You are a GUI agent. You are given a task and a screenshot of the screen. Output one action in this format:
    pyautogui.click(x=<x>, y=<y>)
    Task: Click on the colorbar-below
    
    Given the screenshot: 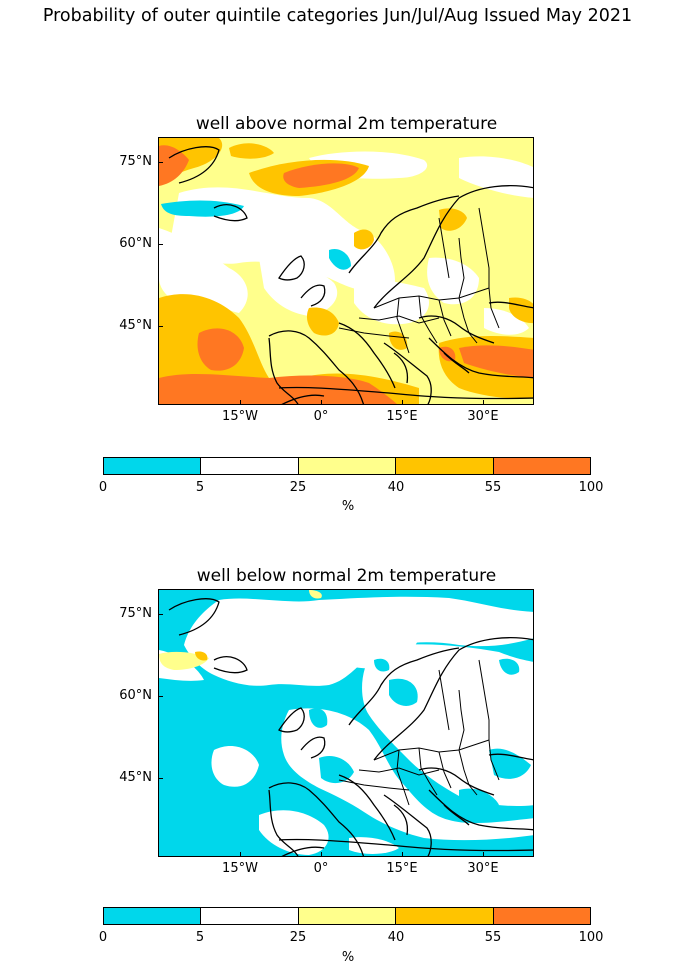 What is the action you would take?
    pyautogui.click(x=347, y=916)
    